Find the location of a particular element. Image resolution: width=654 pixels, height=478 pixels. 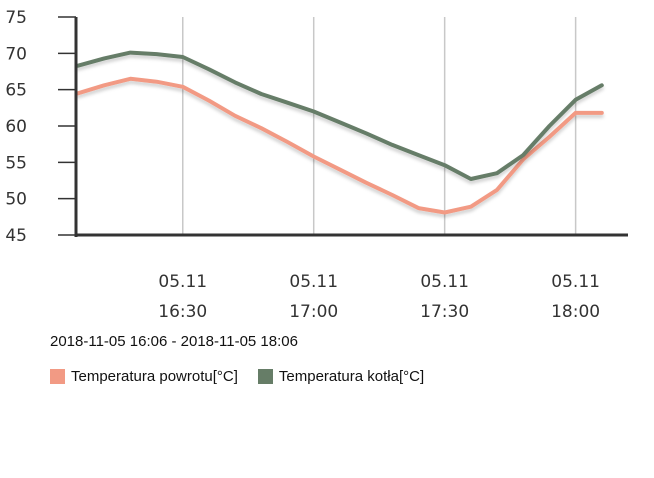

time-range-label: 2018-11-05 16:06 - 2018-11-05 18:06 is located at coordinates (174, 341).